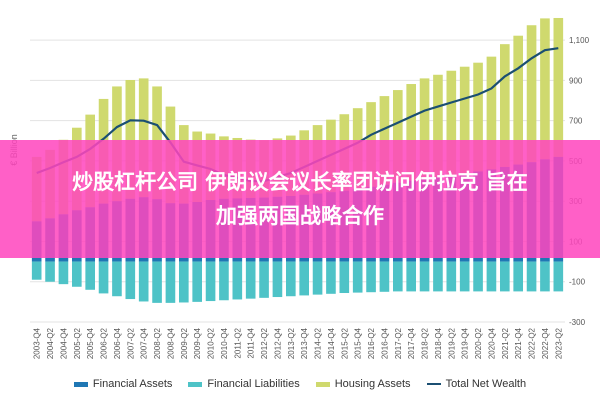  Describe the element at coordinates (184, 343) in the screenshot. I see `x-tick-label: 2009-Q2` at that location.